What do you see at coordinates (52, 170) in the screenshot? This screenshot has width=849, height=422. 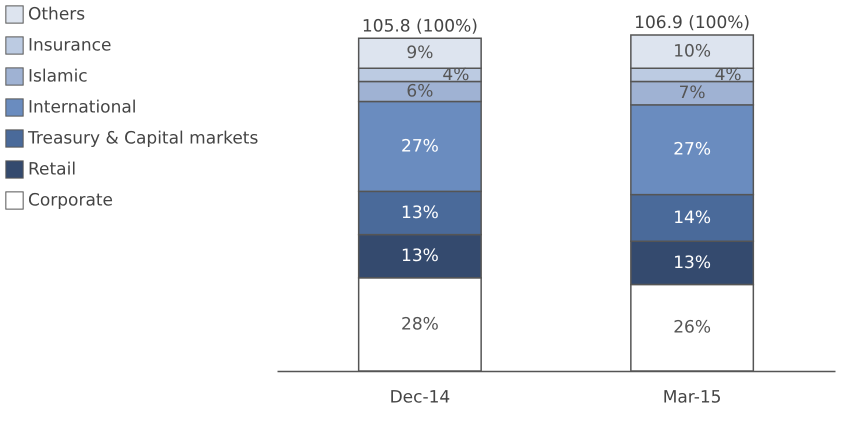 I see `legend-label: Retail` at bounding box center [52, 170].